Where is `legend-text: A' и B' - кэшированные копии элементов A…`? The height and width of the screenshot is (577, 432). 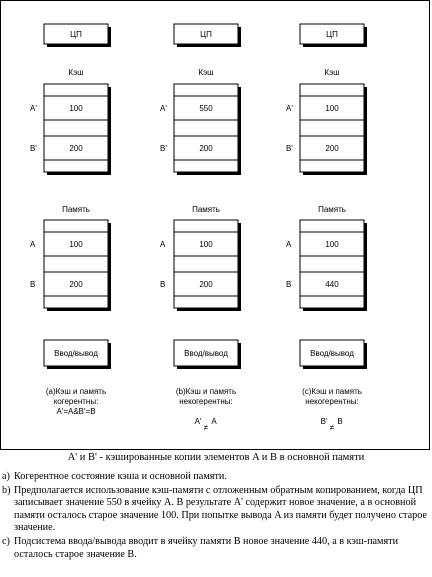 legend-text: A' и B' - кэшированные копии элементов A… is located at coordinates (216, 457).